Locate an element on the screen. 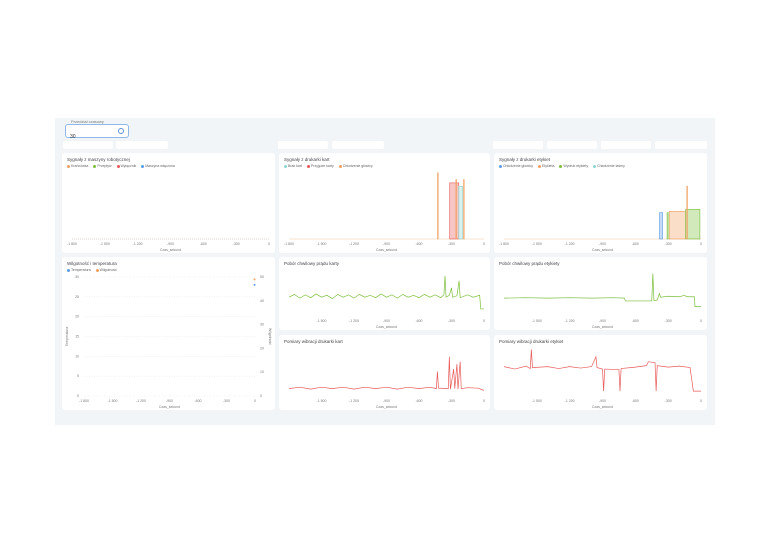 This screenshot has width=768, height=542. legend-label: Przyjęcie karty is located at coordinates (322, 166).